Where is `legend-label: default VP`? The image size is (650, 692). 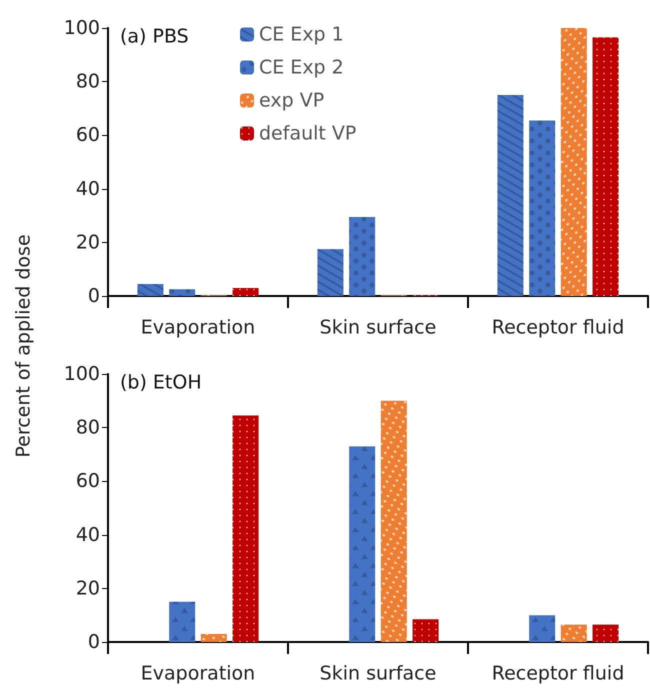 legend-label: default VP is located at coordinates (307, 133).